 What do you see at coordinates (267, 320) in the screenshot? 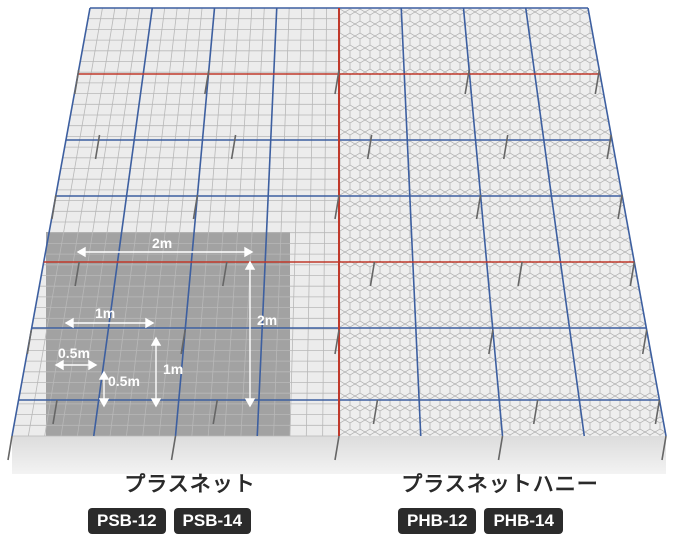
I see `dim-right-2m: 2m` at bounding box center [267, 320].